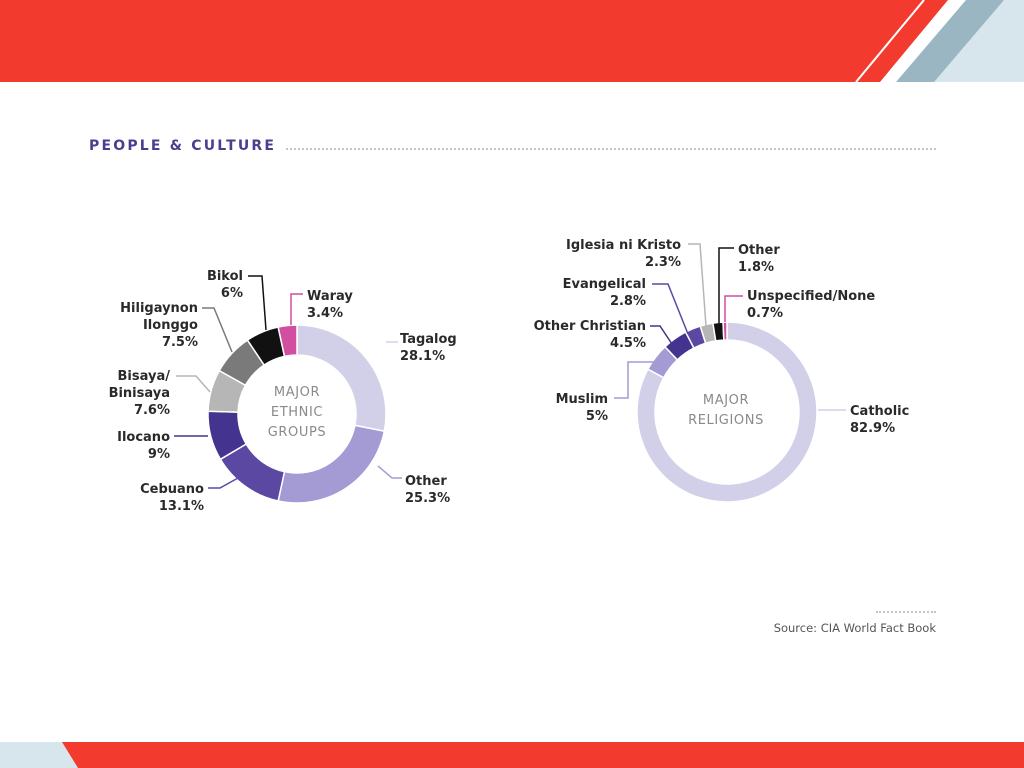 The width and height of the screenshot is (1024, 768). What do you see at coordinates (604, 284) in the screenshot?
I see `slice-name: Evangelical` at bounding box center [604, 284].